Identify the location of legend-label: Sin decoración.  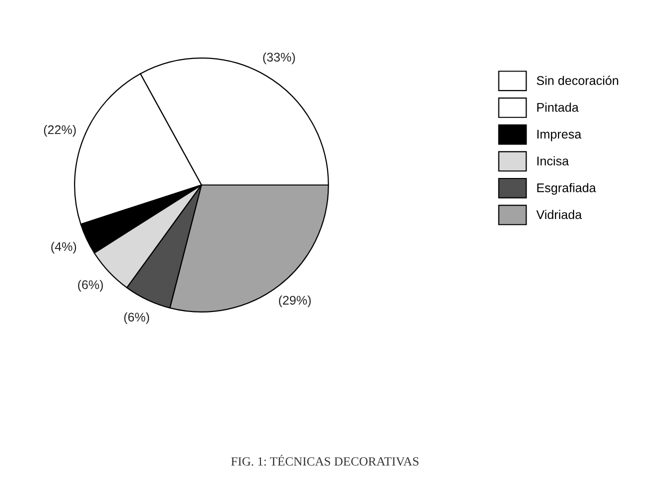
(577, 80).